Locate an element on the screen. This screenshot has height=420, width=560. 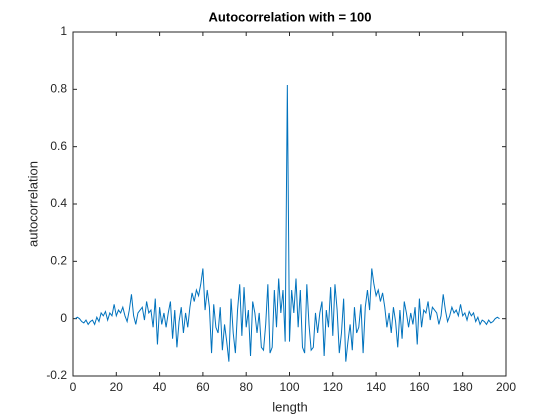
x-tick-label: 100 is located at coordinates (289, 387).